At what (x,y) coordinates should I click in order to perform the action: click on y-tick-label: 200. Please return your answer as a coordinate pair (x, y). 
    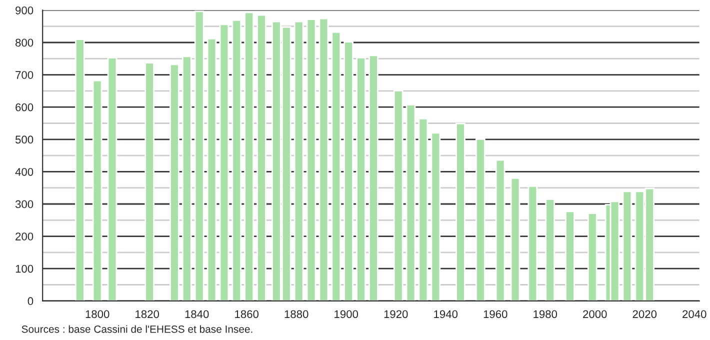
    Looking at the image, I should click on (25, 236).